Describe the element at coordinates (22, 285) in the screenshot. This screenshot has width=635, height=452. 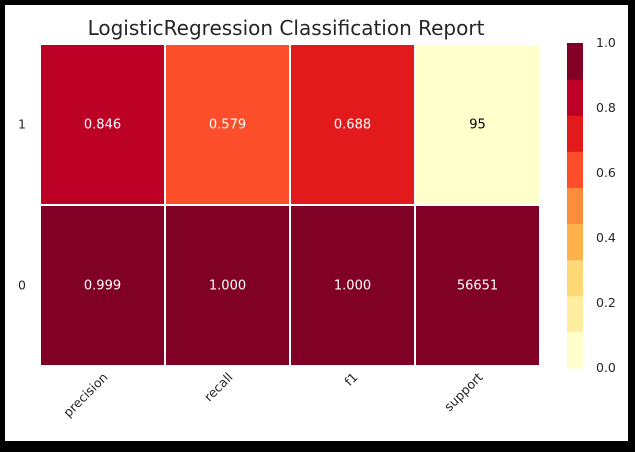
I see `y-tick-label-0: 0` at that location.